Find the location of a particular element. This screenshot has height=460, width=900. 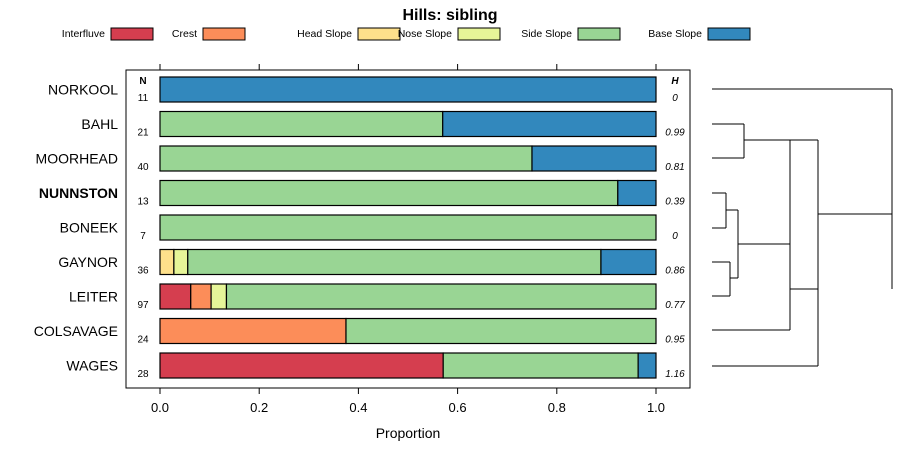

x-tick-label: 0.6 is located at coordinates (458, 407).